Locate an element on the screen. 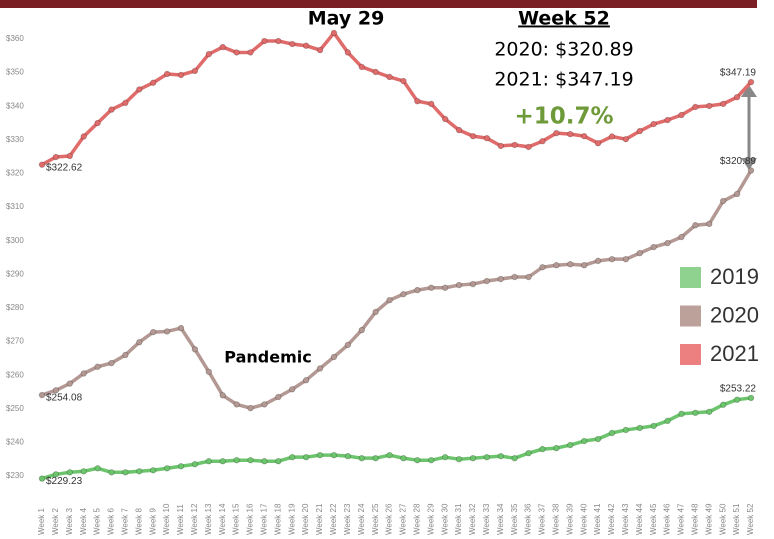 This screenshot has width=774, height=539. x-tick-label: Week 11 is located at coordinates (180, 519).